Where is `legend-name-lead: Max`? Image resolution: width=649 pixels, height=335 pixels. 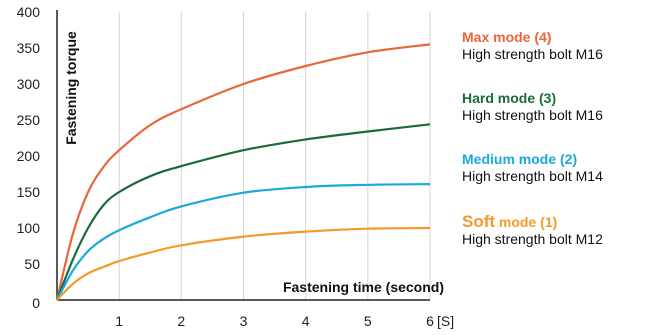
legend-name-lead: Max is located at coordinates (476, 37).